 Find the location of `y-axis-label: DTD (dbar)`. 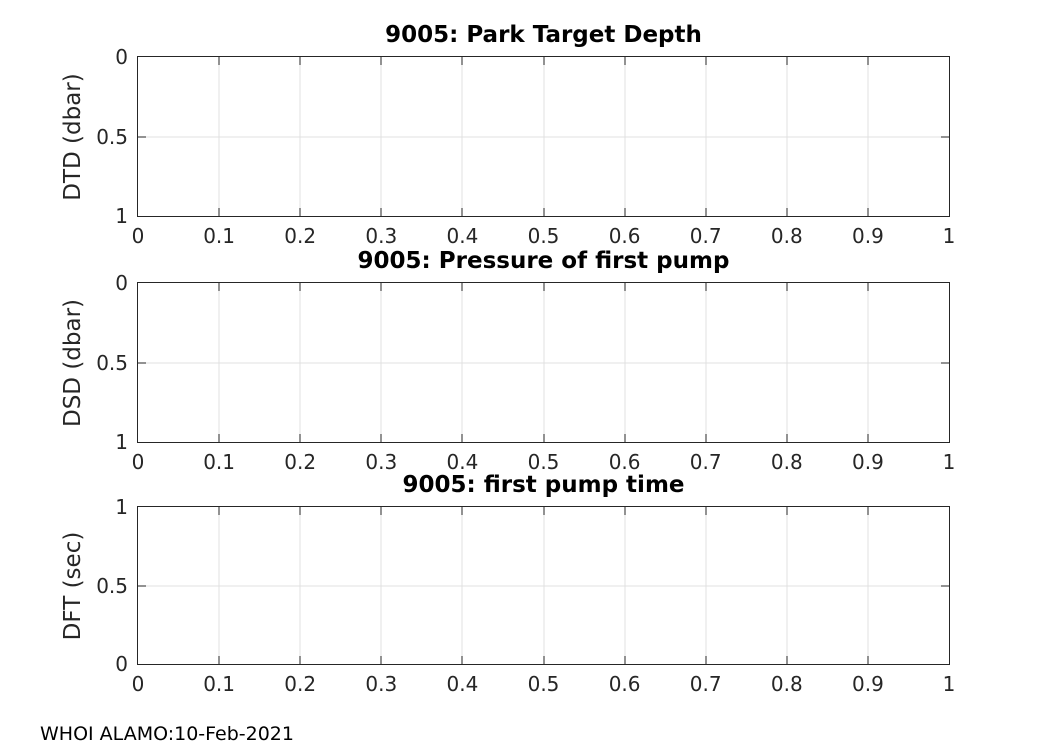

y-axis-label: DTD (dbar) is located at coordinates (73, 136).